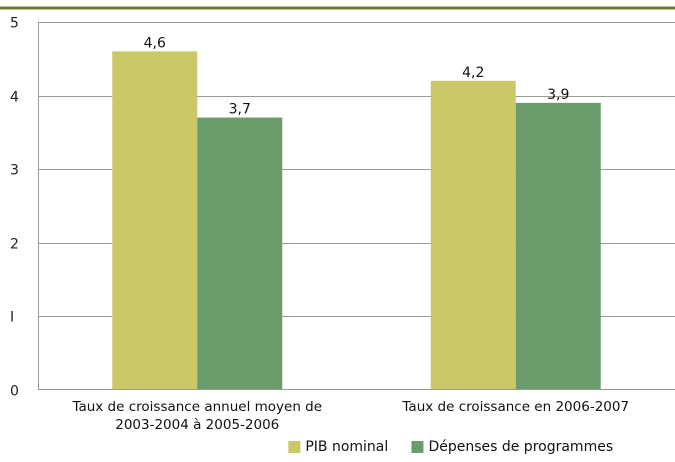 Image resolution: width=675 pixels, height=462 pixels. I want to click on data-label: 3,9, so click(558, 95).